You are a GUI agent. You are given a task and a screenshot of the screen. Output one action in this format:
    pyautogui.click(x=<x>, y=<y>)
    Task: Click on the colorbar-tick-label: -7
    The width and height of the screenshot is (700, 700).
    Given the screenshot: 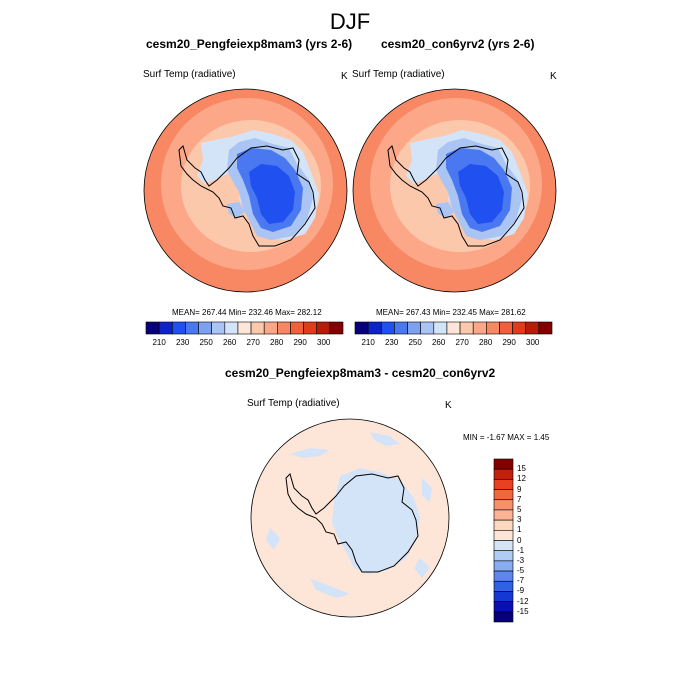 What is the action you would take?
    pyautogui.click(x=521, y=581)
    